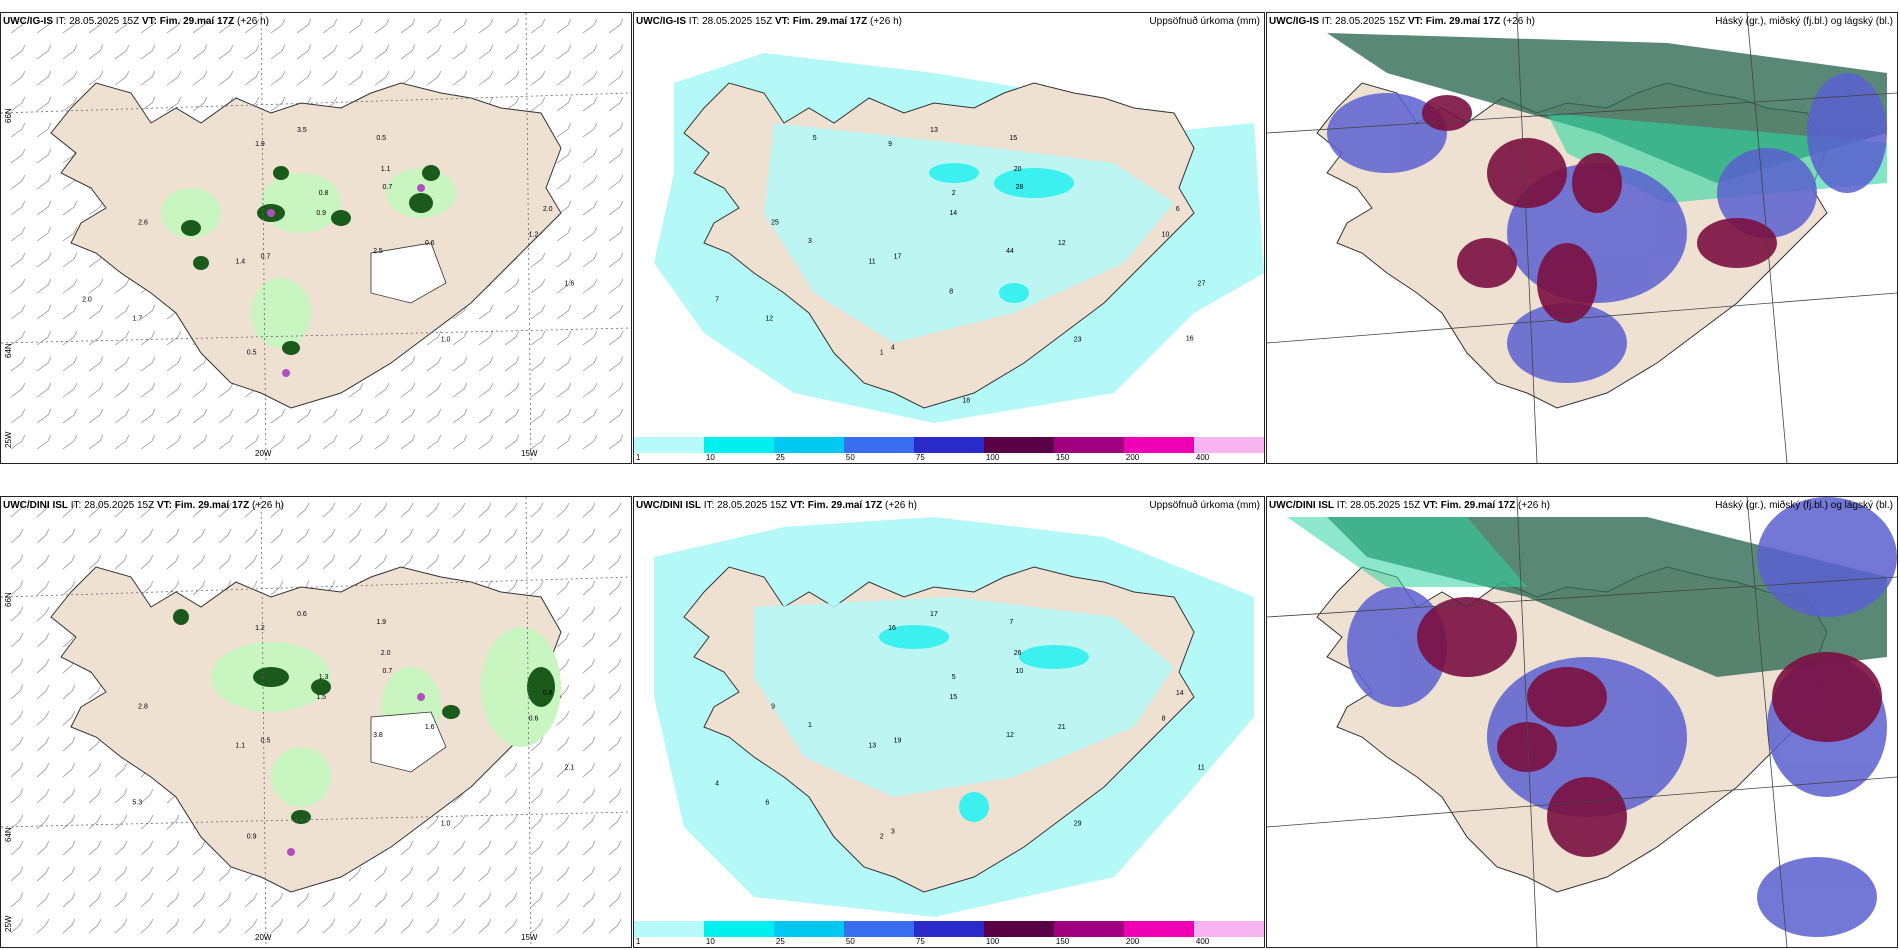  What do you see at coordinates (1001, 233) in the screenshot?
I see `precip-heavy` at bounding box center [1001, 233].